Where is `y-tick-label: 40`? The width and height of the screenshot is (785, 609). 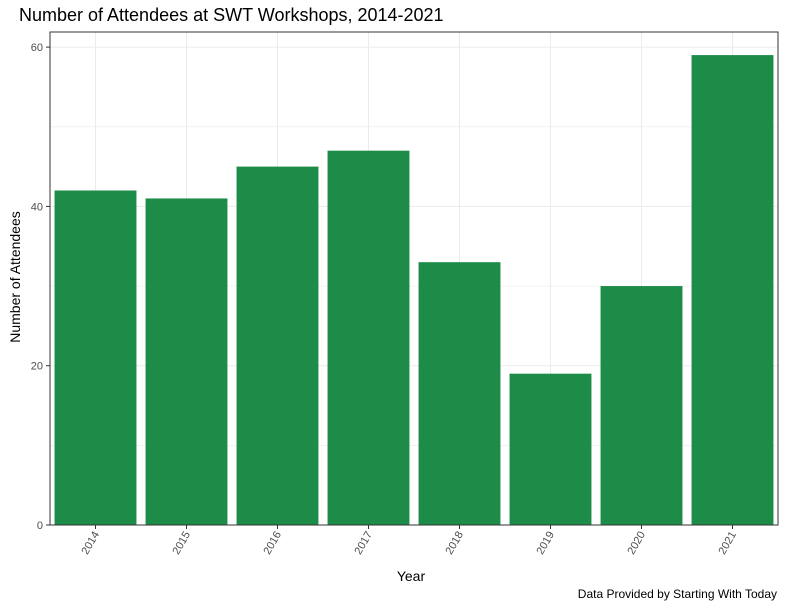 y-tick-label: 40 is located at coordinates (37, 207).